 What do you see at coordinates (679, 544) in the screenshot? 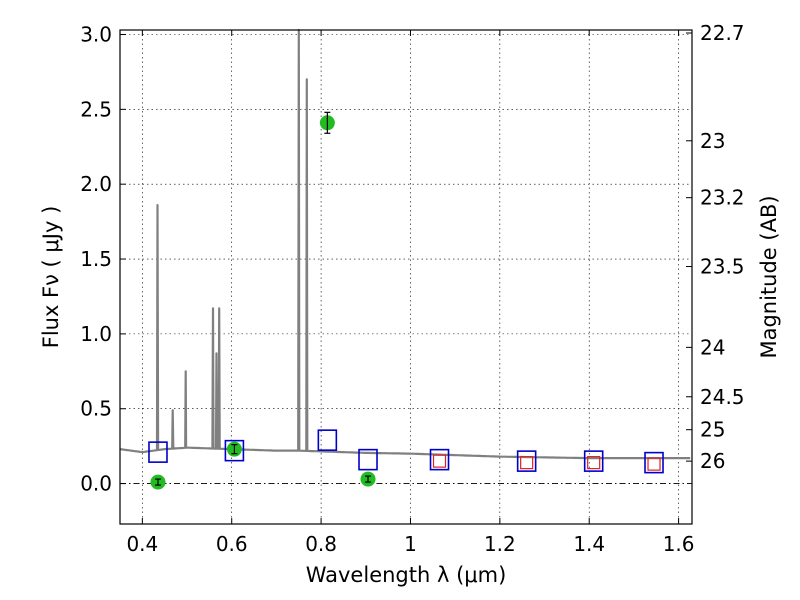
I see `x-tick-label: 1.6` at bounding box center [679, 544].